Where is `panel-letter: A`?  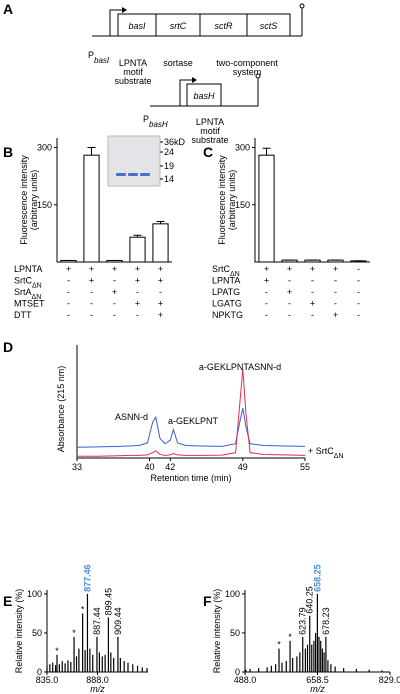 panel-letter: A is located at coordinates (8, 9).